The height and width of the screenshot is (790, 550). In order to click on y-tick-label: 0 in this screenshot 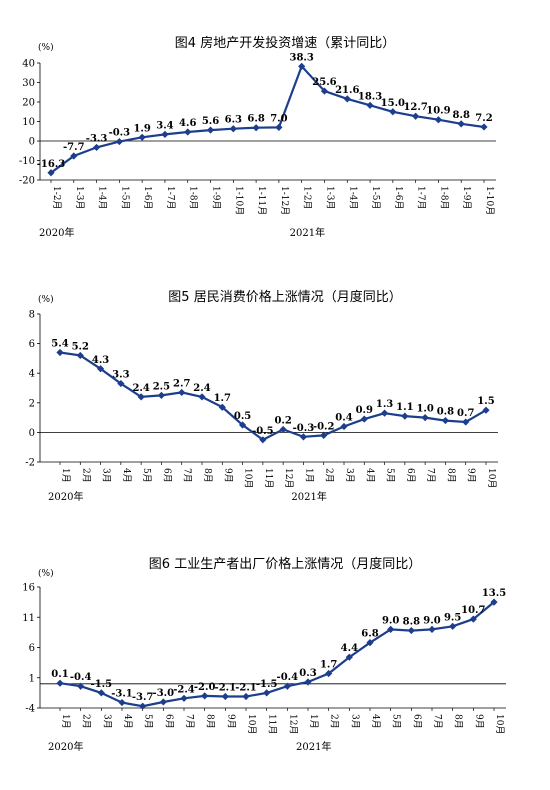, I will do `click(32, 433)`.